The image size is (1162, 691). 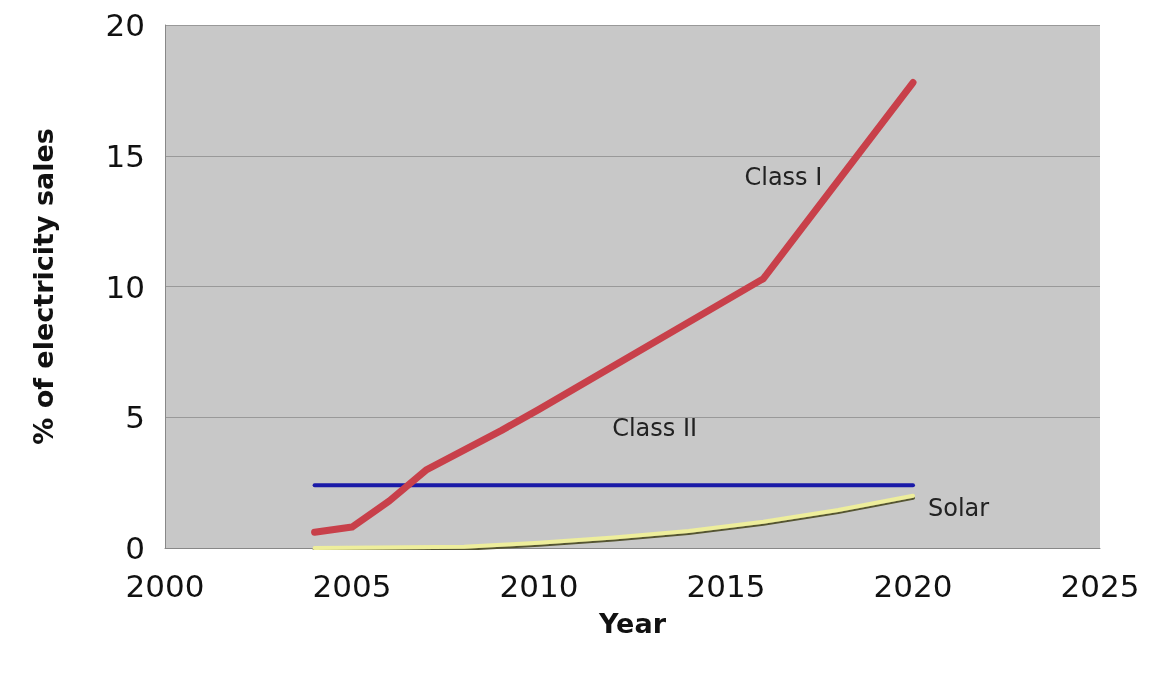 I want to click on y-tick-label: 20, so click(x=125, y=25).